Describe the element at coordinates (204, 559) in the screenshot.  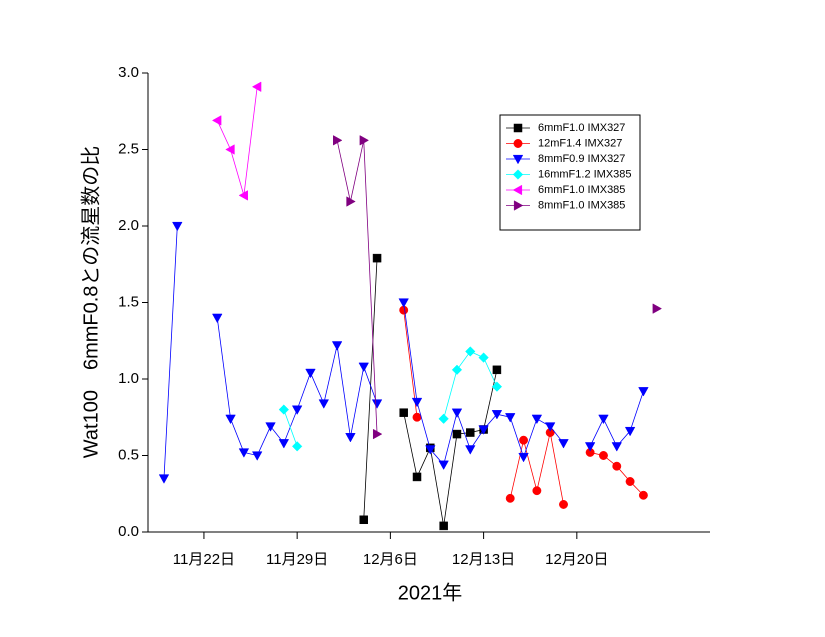
I see `x-tick-label: 11月22日` at that location.